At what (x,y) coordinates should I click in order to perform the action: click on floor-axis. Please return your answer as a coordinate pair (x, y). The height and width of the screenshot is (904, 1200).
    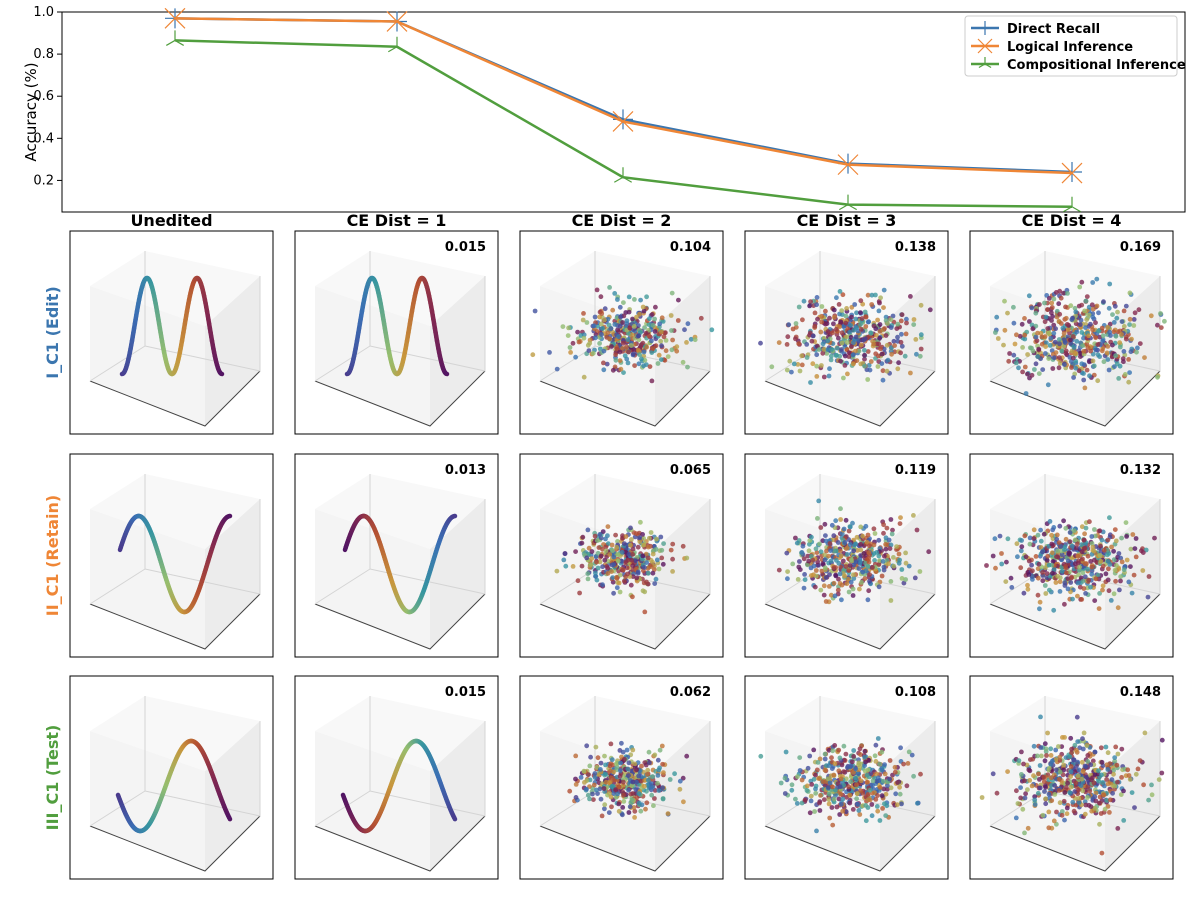
    Looking at the image, I should click on (400, 621).